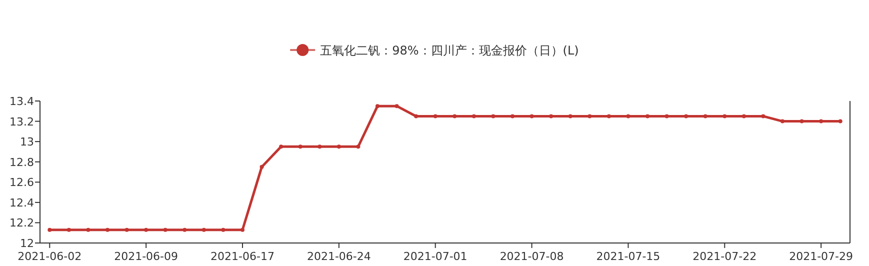  What do you see at coordinates (22, 162) in the screenshot?
I see `y-tick-label: 12.8` at bounding box center [22, 162].